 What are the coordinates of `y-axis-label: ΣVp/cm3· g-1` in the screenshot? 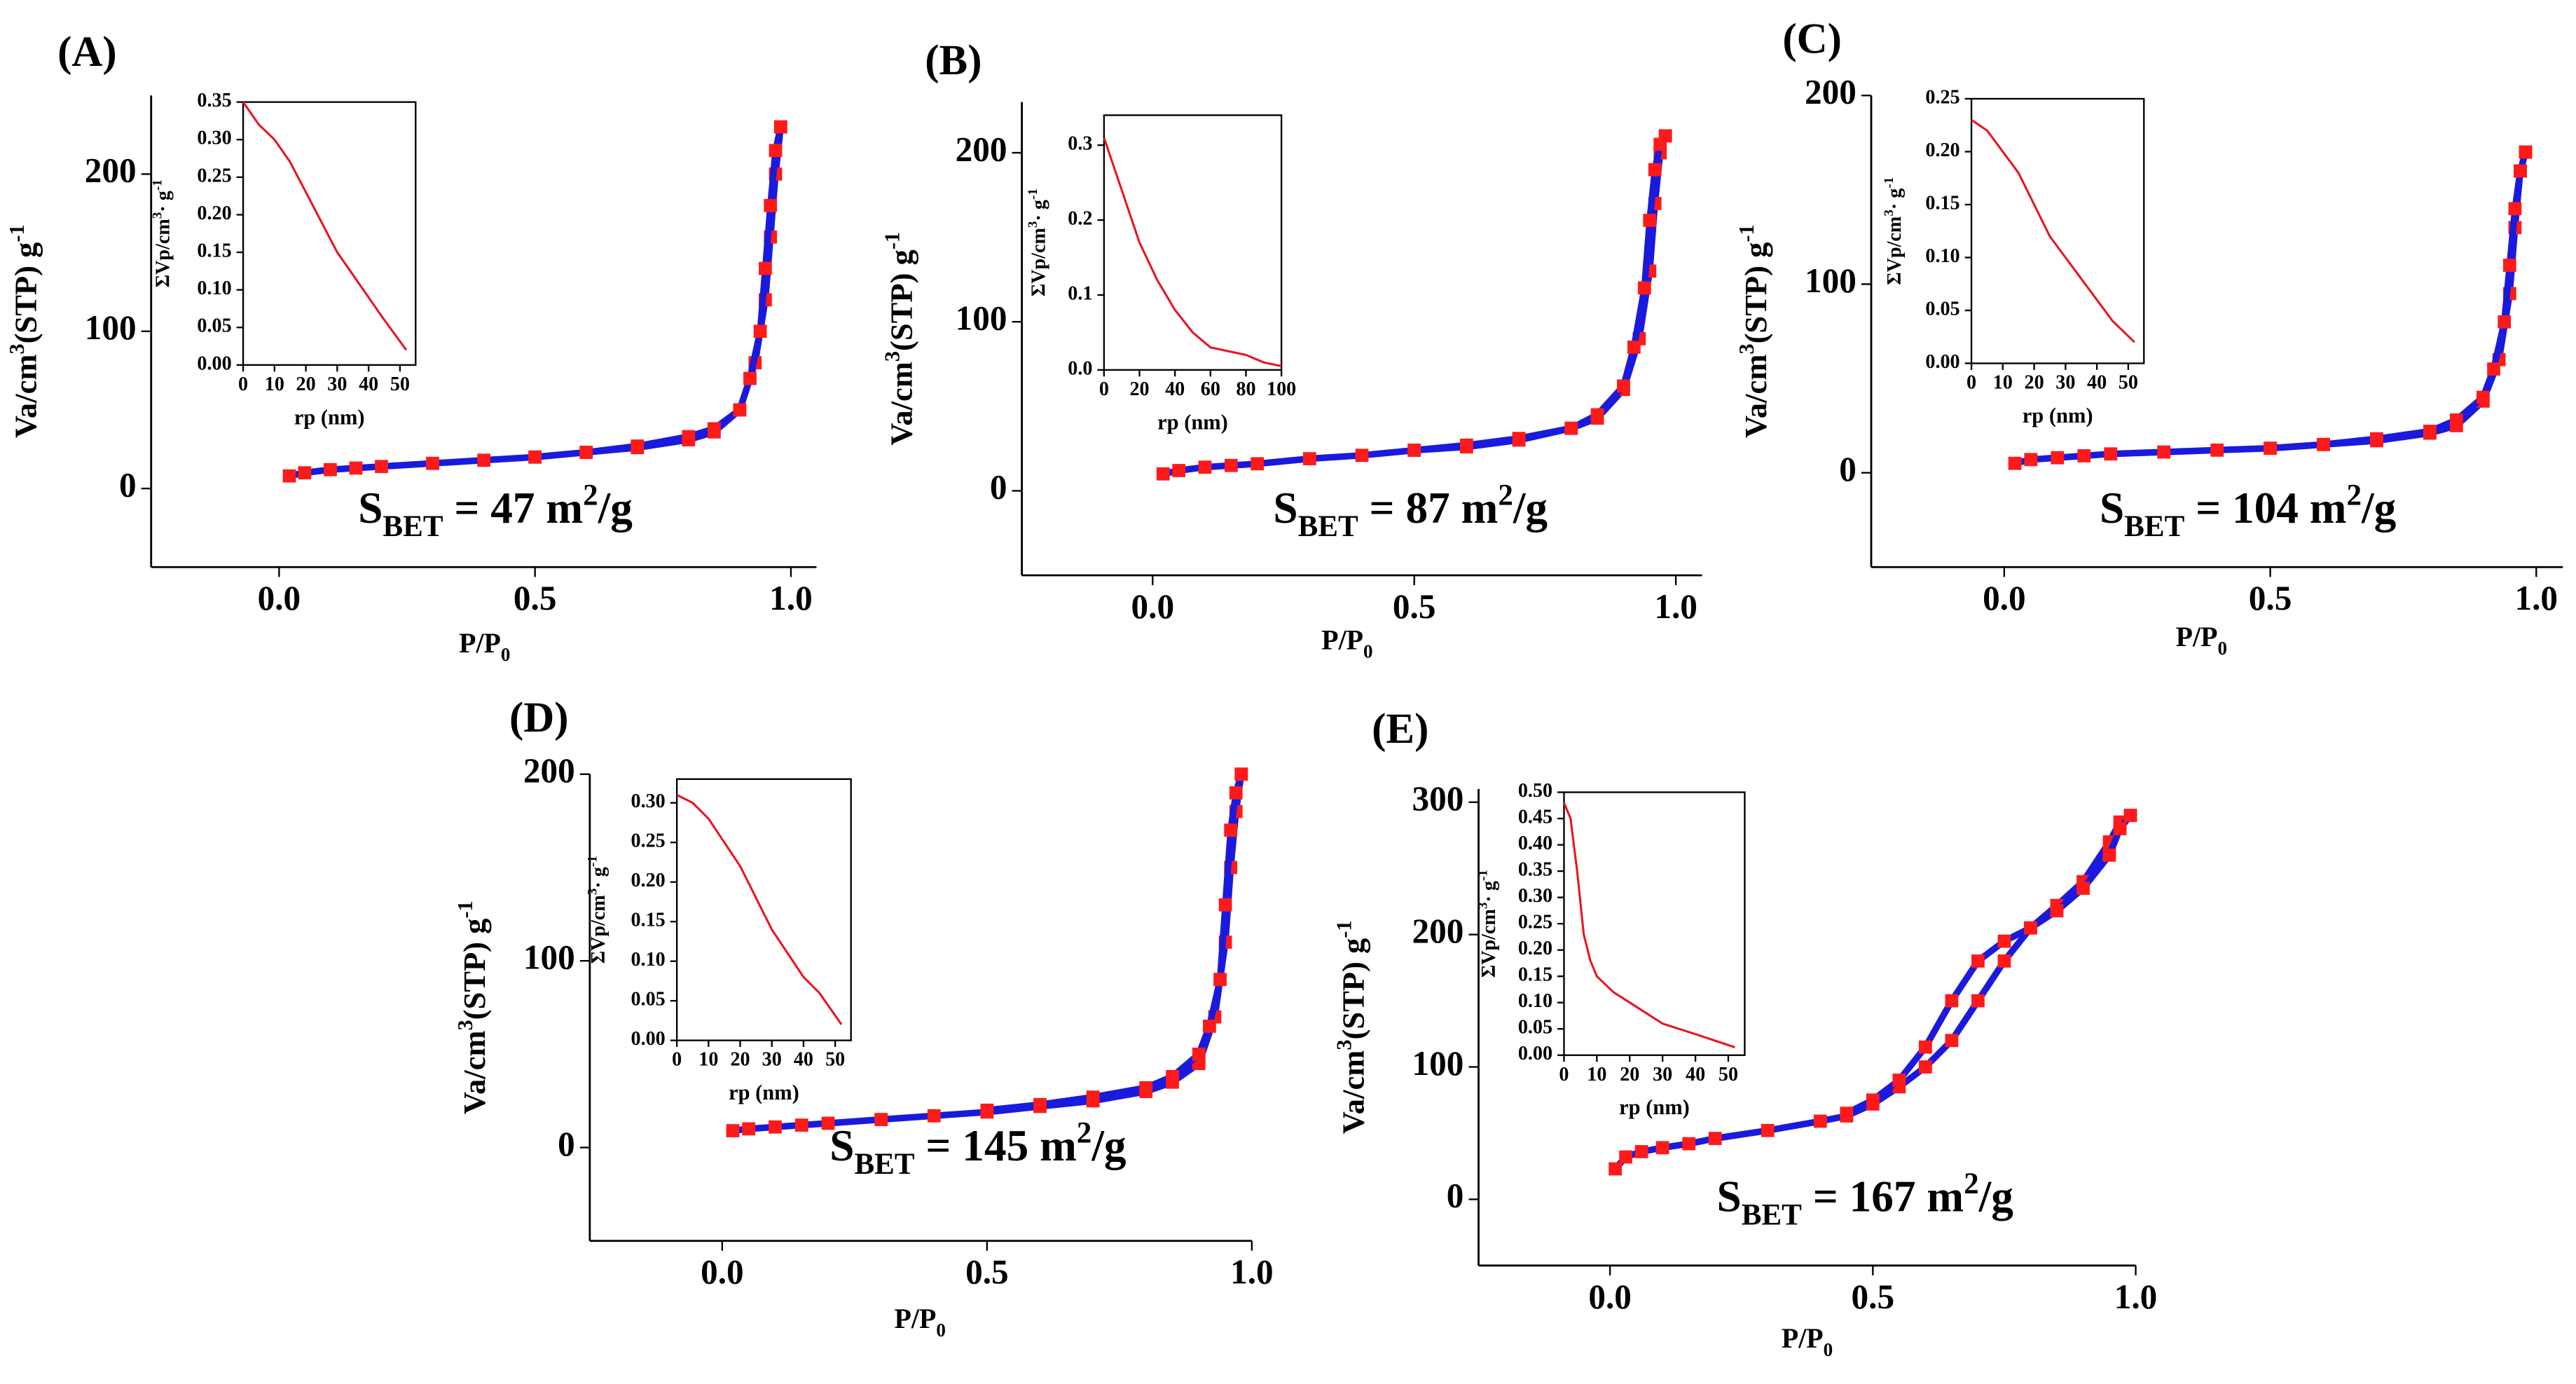 It's located at (162, 233).